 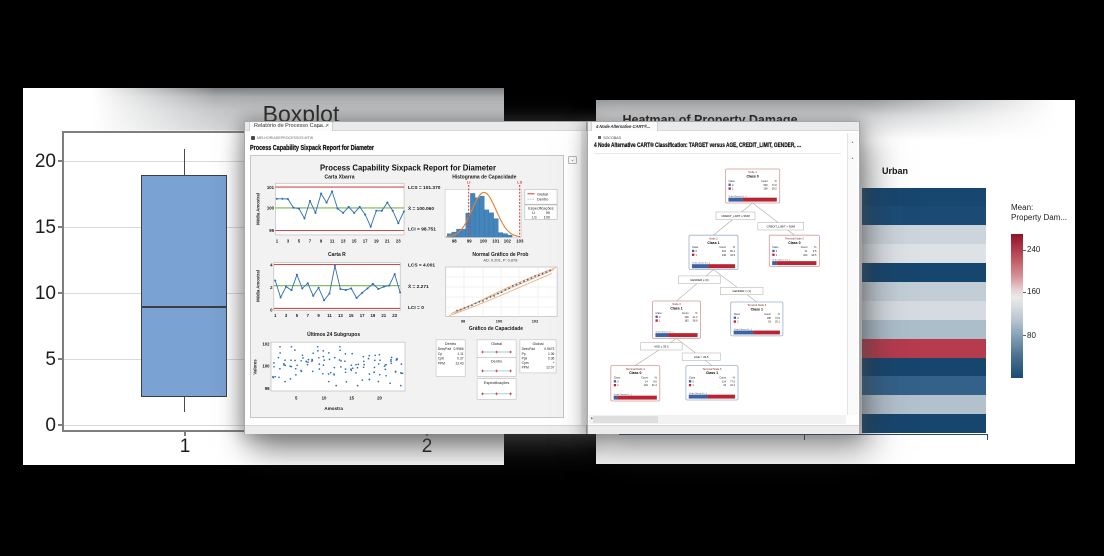 What do you see at coordinates (686, 321) in the screenshot?
I see `svg-text: 183` at bounding box center [686, 321].